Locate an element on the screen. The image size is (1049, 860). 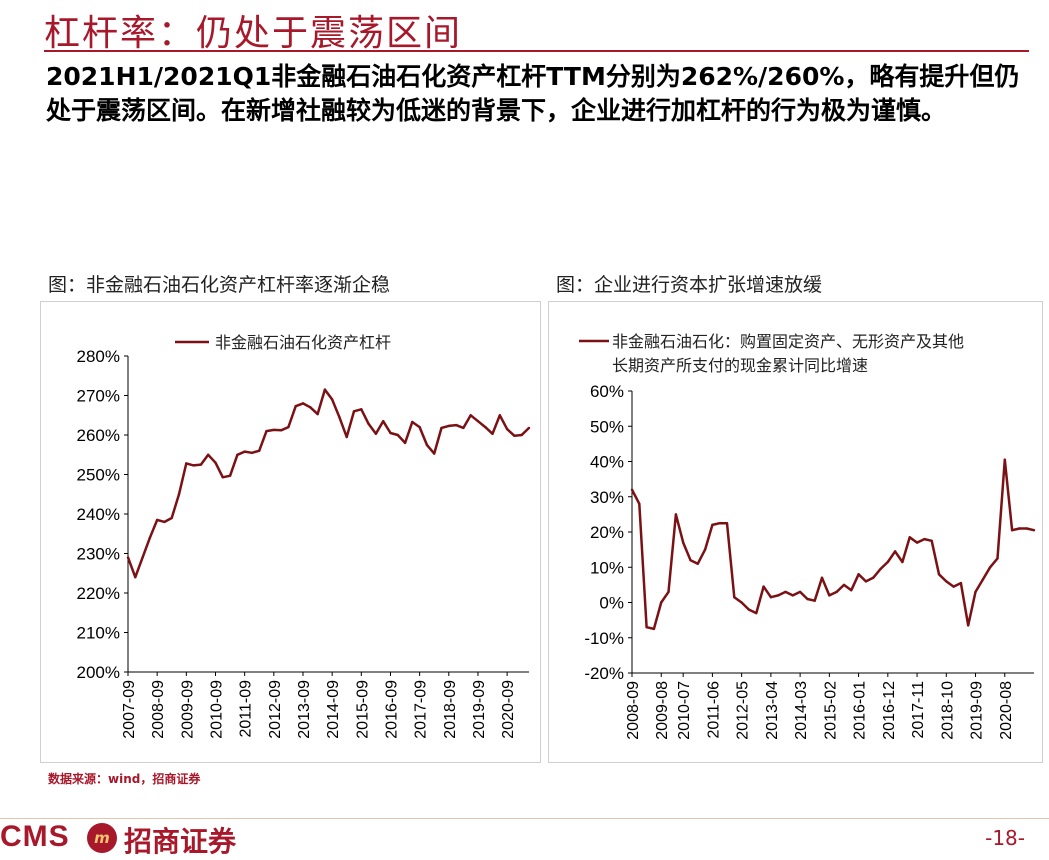
c2-y-tick-label: 0% is located at coordinates (611, 603).